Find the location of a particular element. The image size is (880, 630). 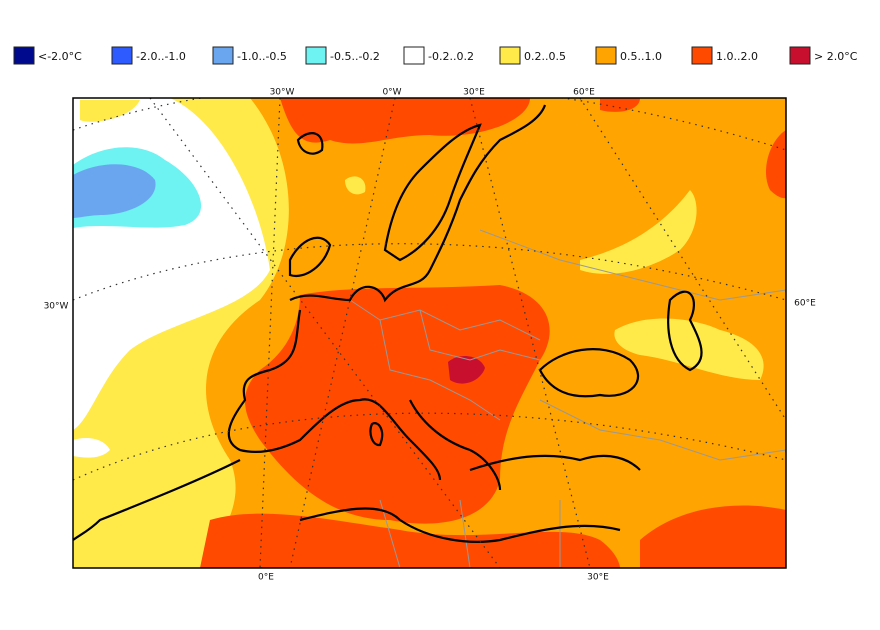

legend-label: 1.0..2.0 is located at coordinates (737, 56).